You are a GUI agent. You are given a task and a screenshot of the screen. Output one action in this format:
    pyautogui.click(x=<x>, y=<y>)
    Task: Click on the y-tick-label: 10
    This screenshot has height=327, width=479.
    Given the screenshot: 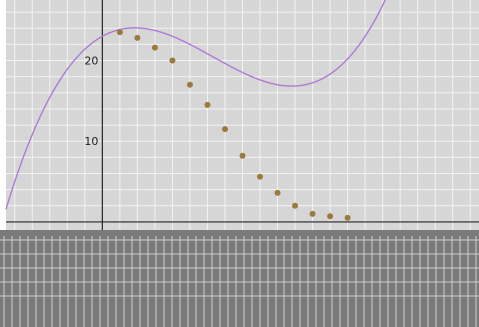 What is the action you would take?
    pyautogui.click(x=91, y=141)
    